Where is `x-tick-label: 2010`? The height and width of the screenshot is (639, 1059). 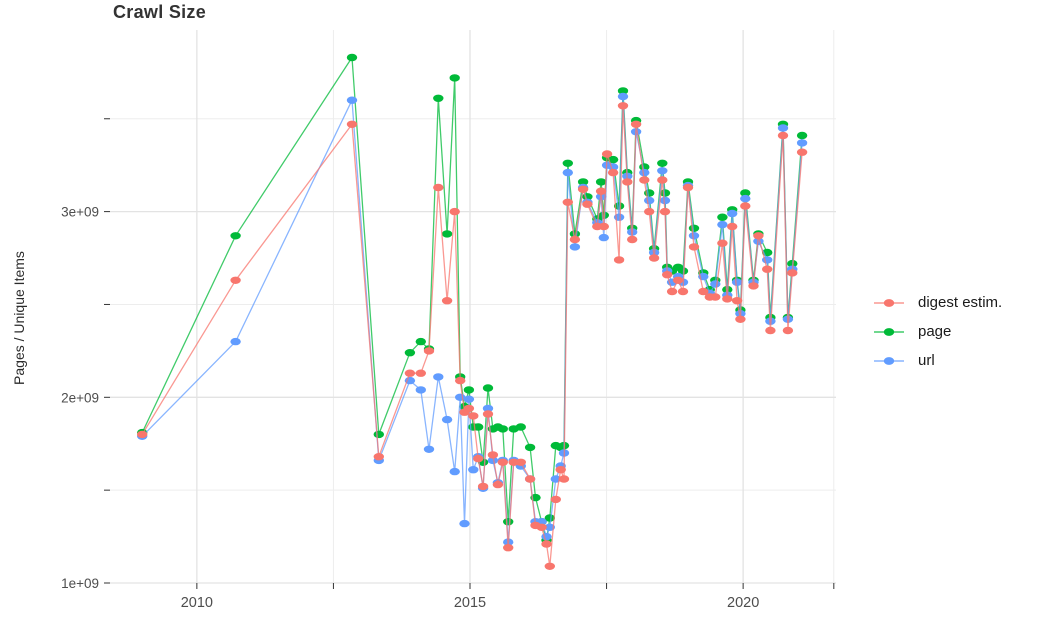 x-tick-label: 2010 is located at coordinates (197, 603).